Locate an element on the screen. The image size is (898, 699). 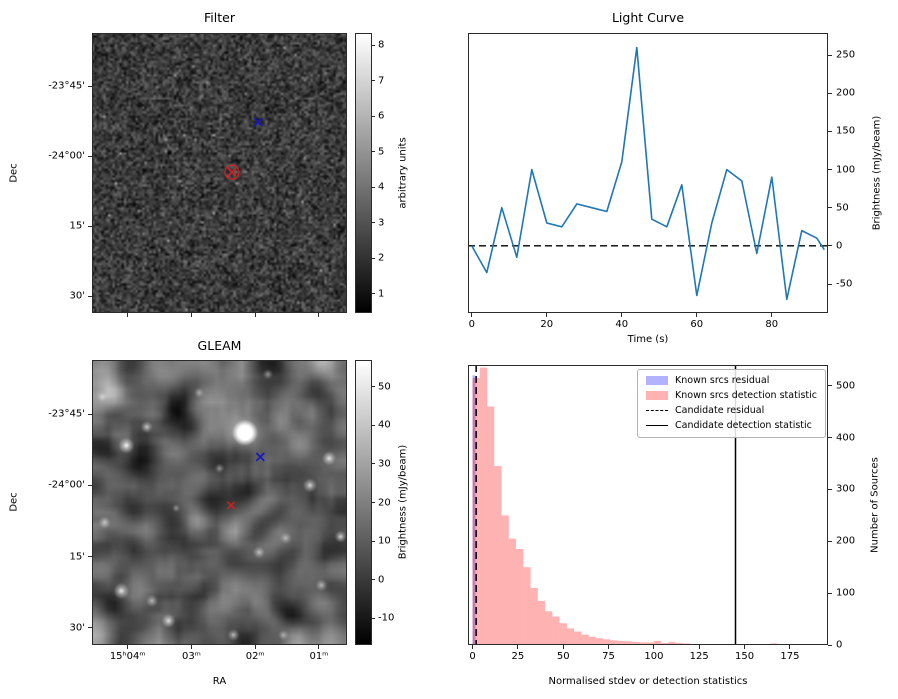
tick-label: 300 is located at coordinates (846, 489).